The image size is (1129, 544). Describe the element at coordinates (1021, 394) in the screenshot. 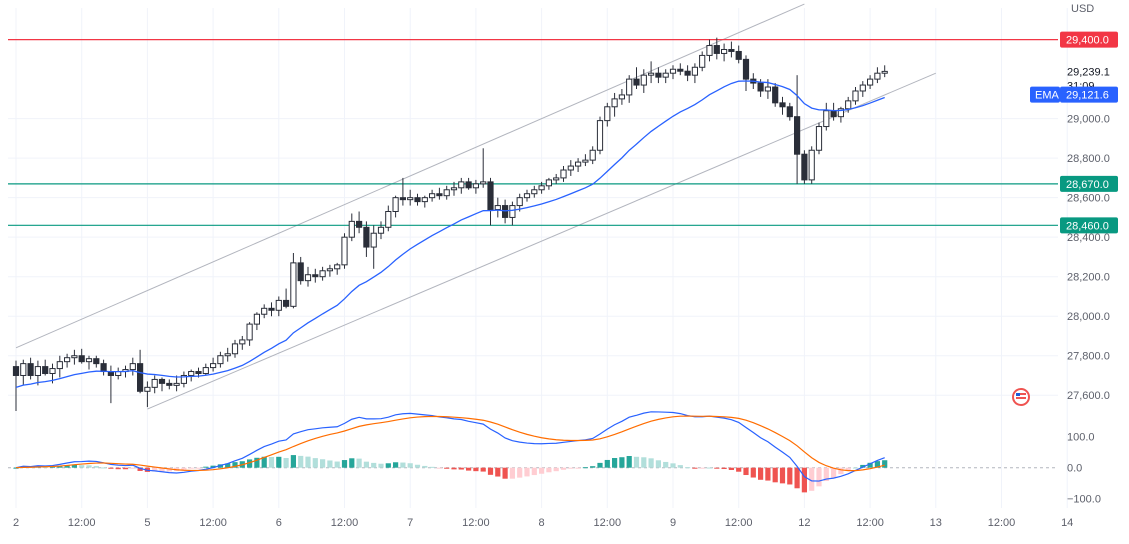

I see `flag-icon-stripe` at that location.